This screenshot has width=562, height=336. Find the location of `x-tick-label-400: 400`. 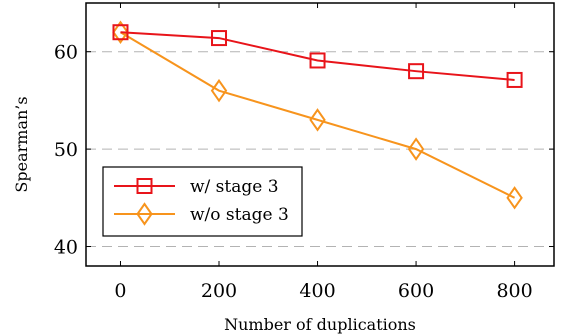

x-tick-label-400: 400 is located at coordinates (317, 291).